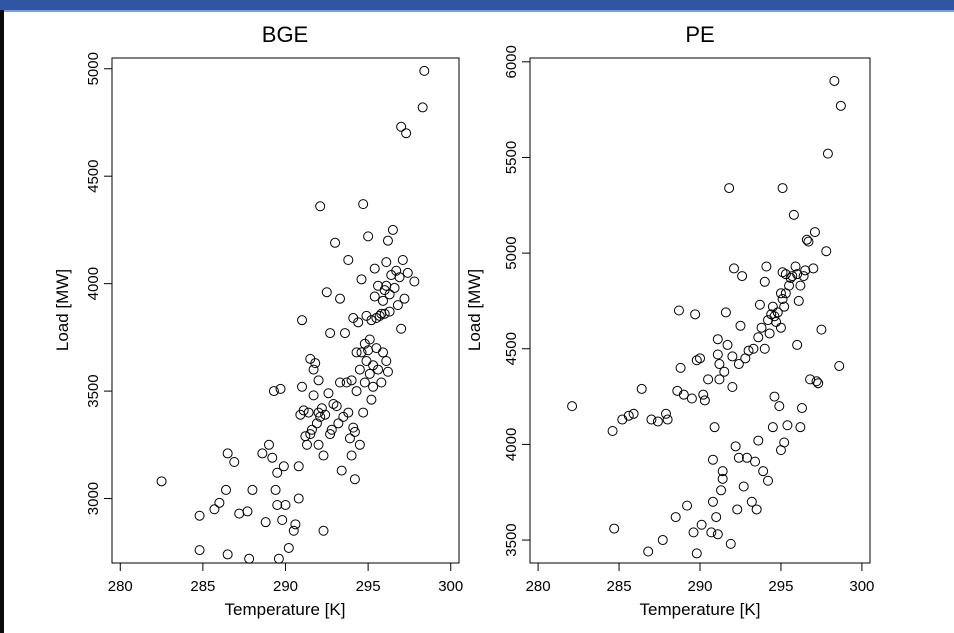 This screenshot has height=633, width=954. I want to click on bge-y-tick-label: 4500, so click(93, 176).